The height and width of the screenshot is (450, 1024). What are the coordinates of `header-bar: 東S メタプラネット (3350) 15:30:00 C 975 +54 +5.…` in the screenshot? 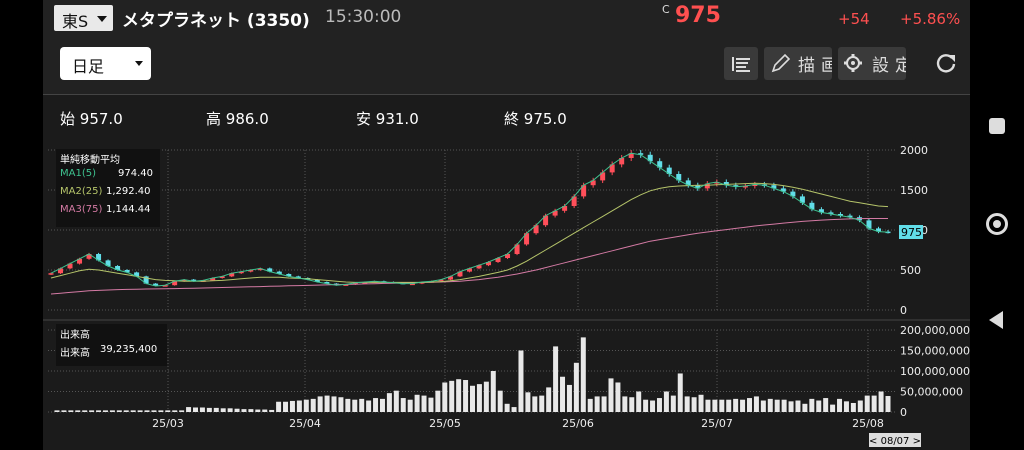 It's located at (506, 18).